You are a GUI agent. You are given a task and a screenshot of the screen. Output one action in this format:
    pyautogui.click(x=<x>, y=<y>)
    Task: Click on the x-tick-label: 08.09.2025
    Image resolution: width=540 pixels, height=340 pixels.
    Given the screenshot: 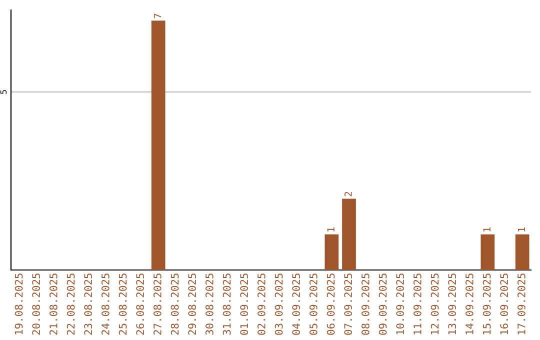 What is the action you would take?
    pyautogui.click(x=366, y=304)
    